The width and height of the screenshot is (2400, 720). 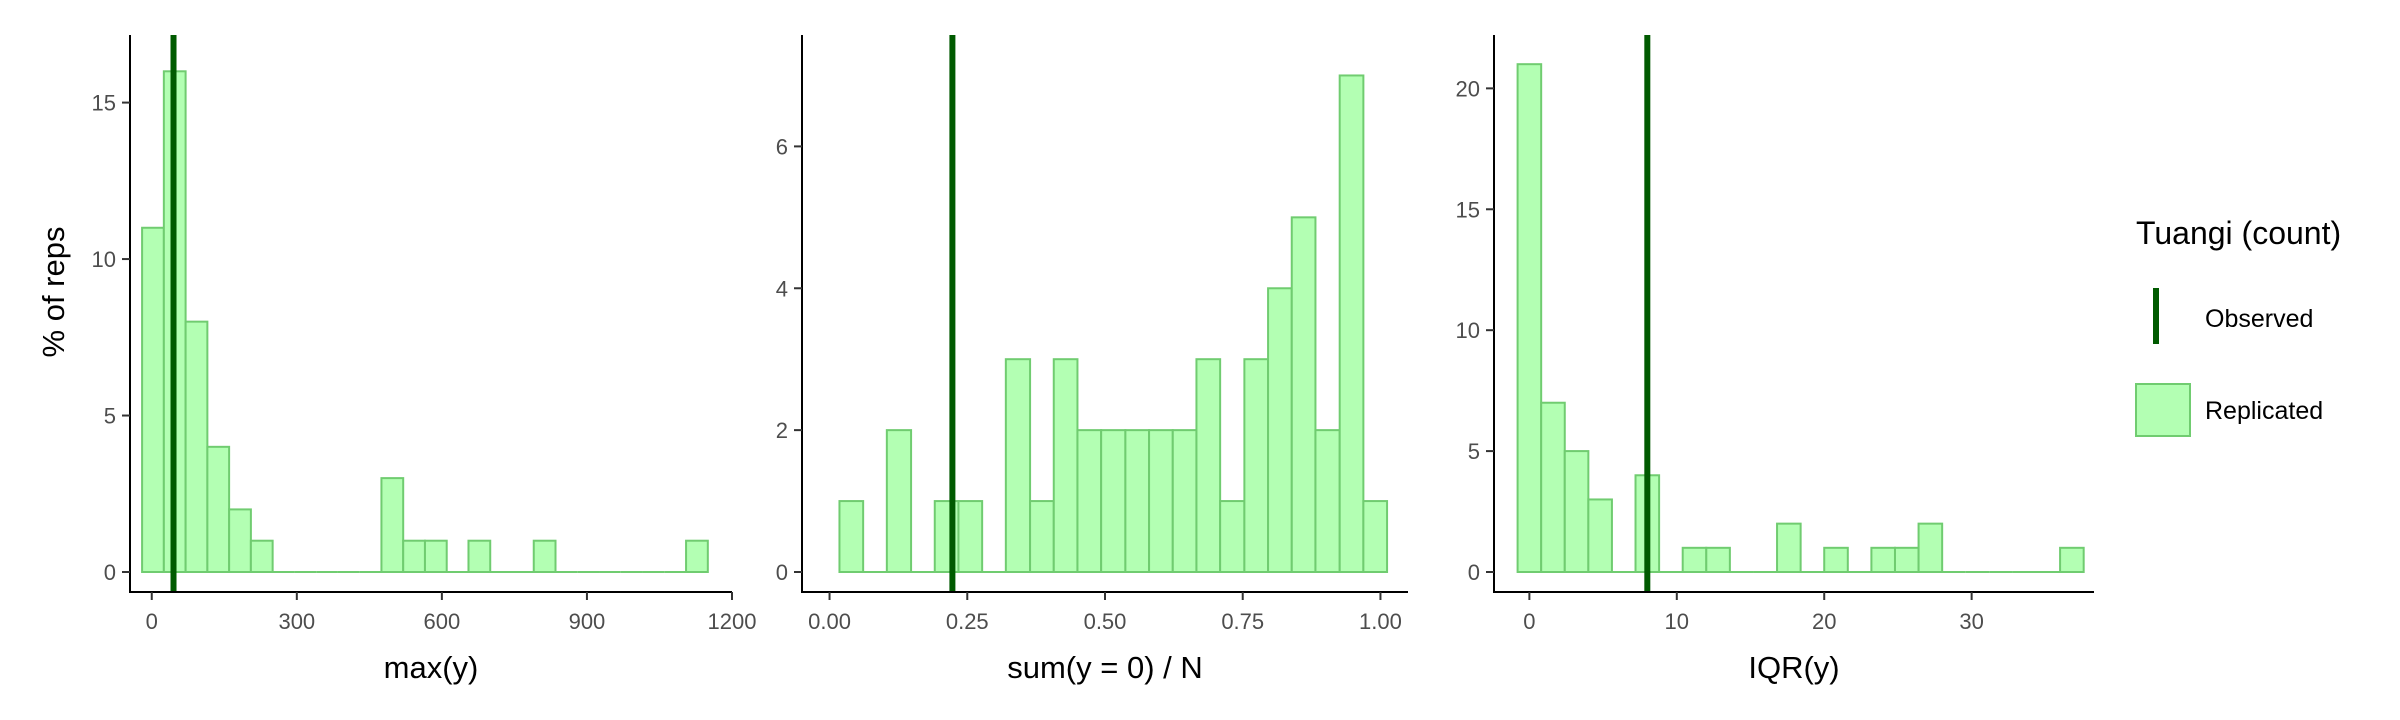 I want to click on x-tick-label: 20, so click(x=1824, y=621).